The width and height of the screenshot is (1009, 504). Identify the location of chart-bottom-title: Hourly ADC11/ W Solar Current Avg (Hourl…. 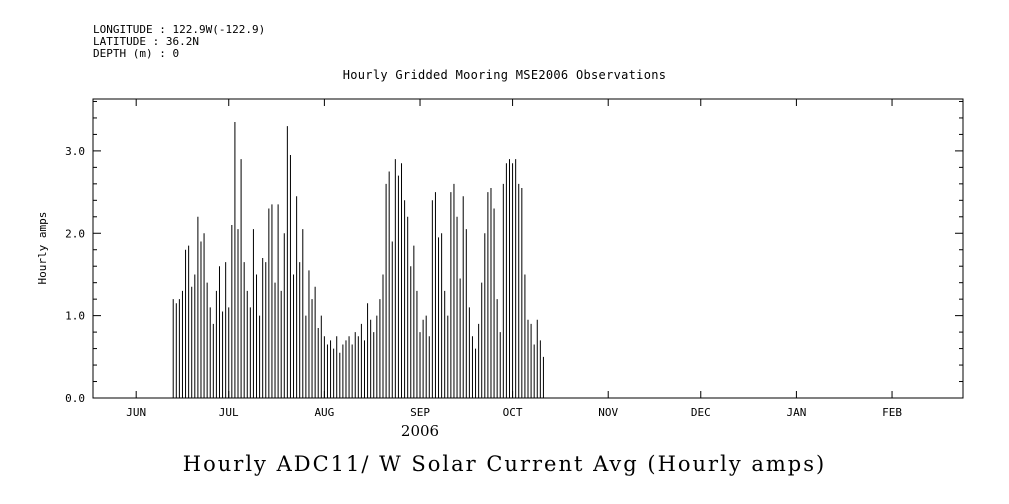
(504, 464).